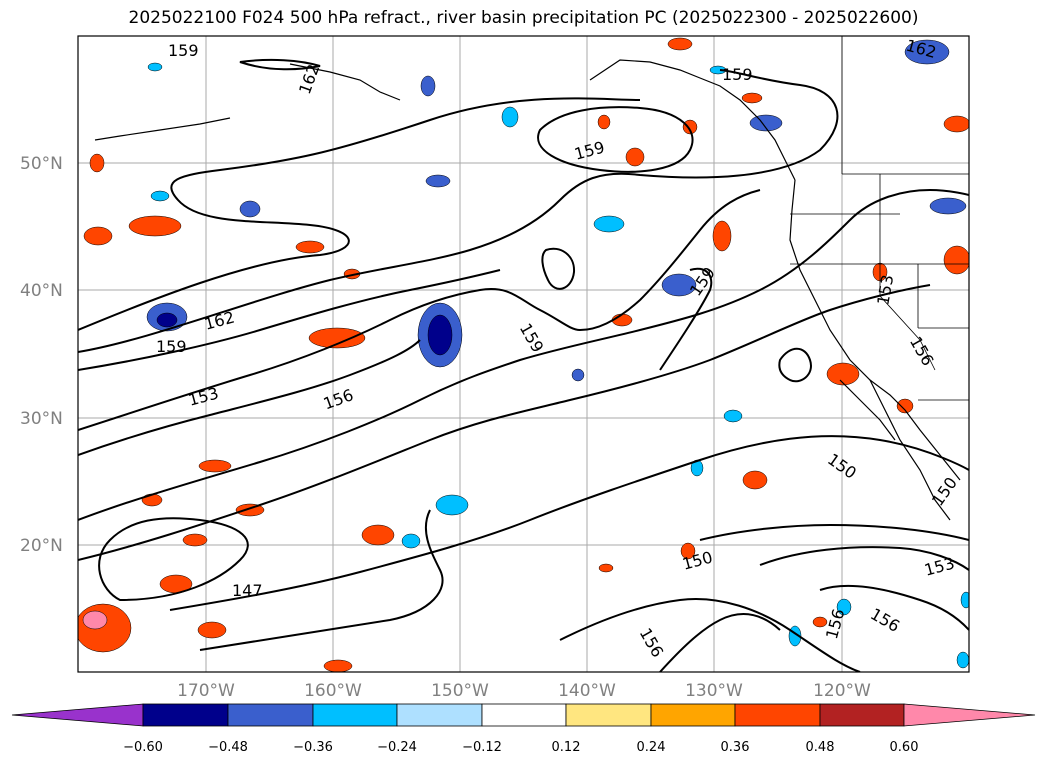 Image resolution: width=1047 pixels, height=765 pixels. I want to click on colorbar-tick-label: 0.24, so click(651, 747).